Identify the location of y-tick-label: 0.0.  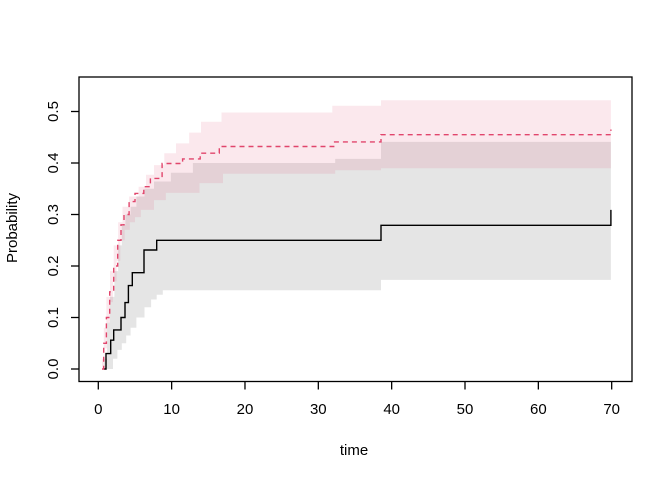
(53, 369).